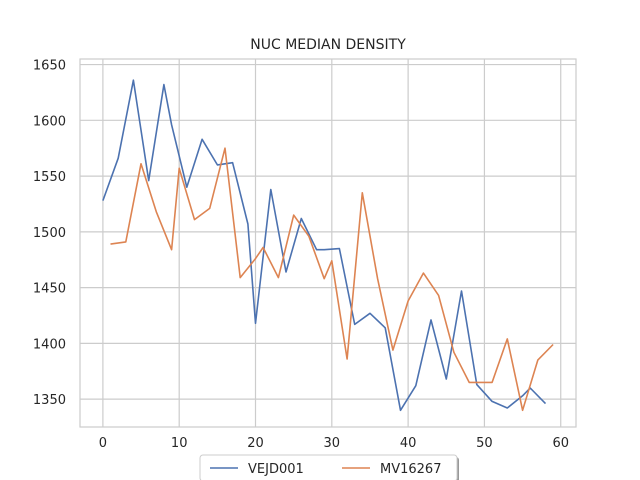 The width and height of the screenshot is (640, 480). Describe the element at coordinates (560, 443) in the screenshot. I see `x-tick-label: 60` at that location.